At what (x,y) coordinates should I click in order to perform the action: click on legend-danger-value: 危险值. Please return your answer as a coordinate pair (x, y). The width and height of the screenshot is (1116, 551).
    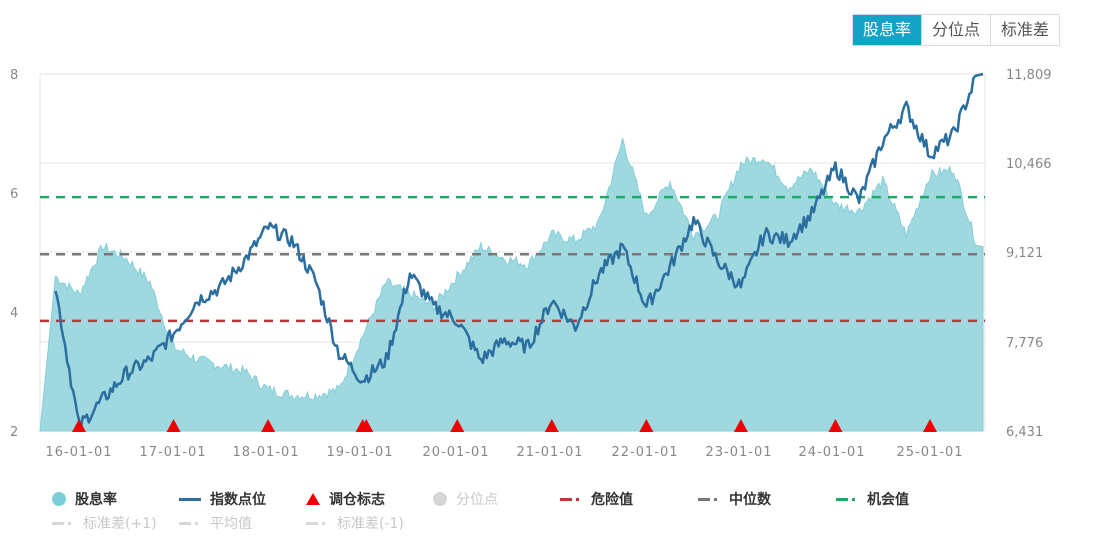
    Looking at the image, I should click on (629, 499).